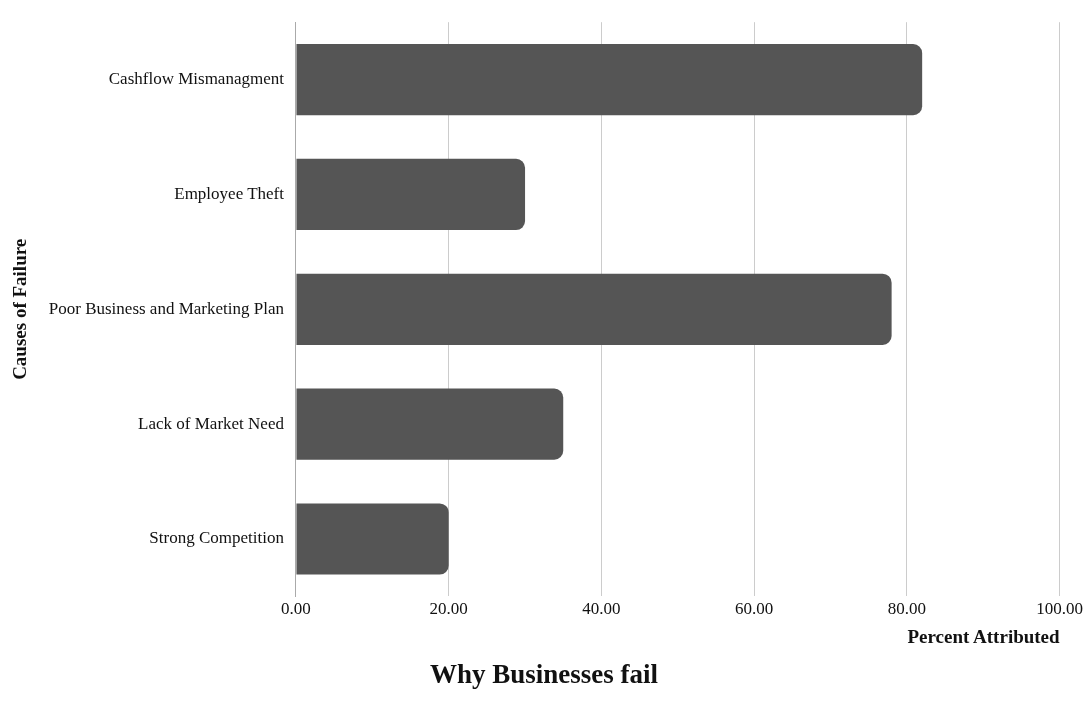 The height and width of the screenshot is (702, 1086). Describe the element at coordinates (984, 637) in the screenshot. I see `x-axis-title: Percent Attributed` at that location.